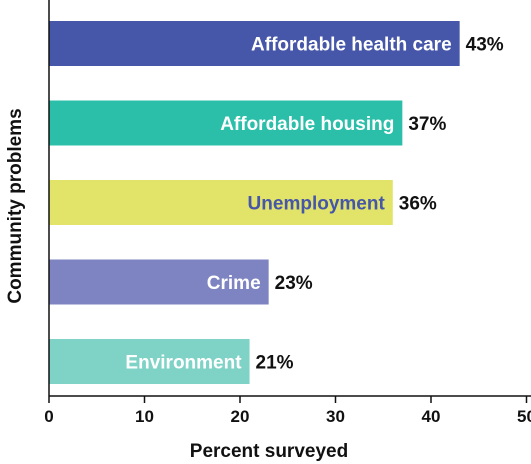 This screenshot has width=531, height=464. Describe the element at coordinates (307, 124) in the screenshot. I see `category-label-affordable-housing: Affordable housing` at that location.